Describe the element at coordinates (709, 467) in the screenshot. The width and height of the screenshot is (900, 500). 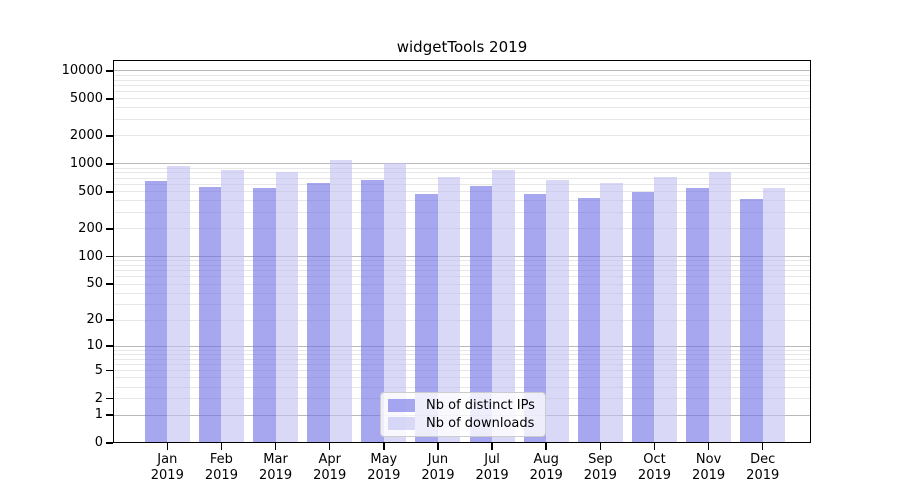
I see `x-tick-label-nov: Nov 2019` at that location.